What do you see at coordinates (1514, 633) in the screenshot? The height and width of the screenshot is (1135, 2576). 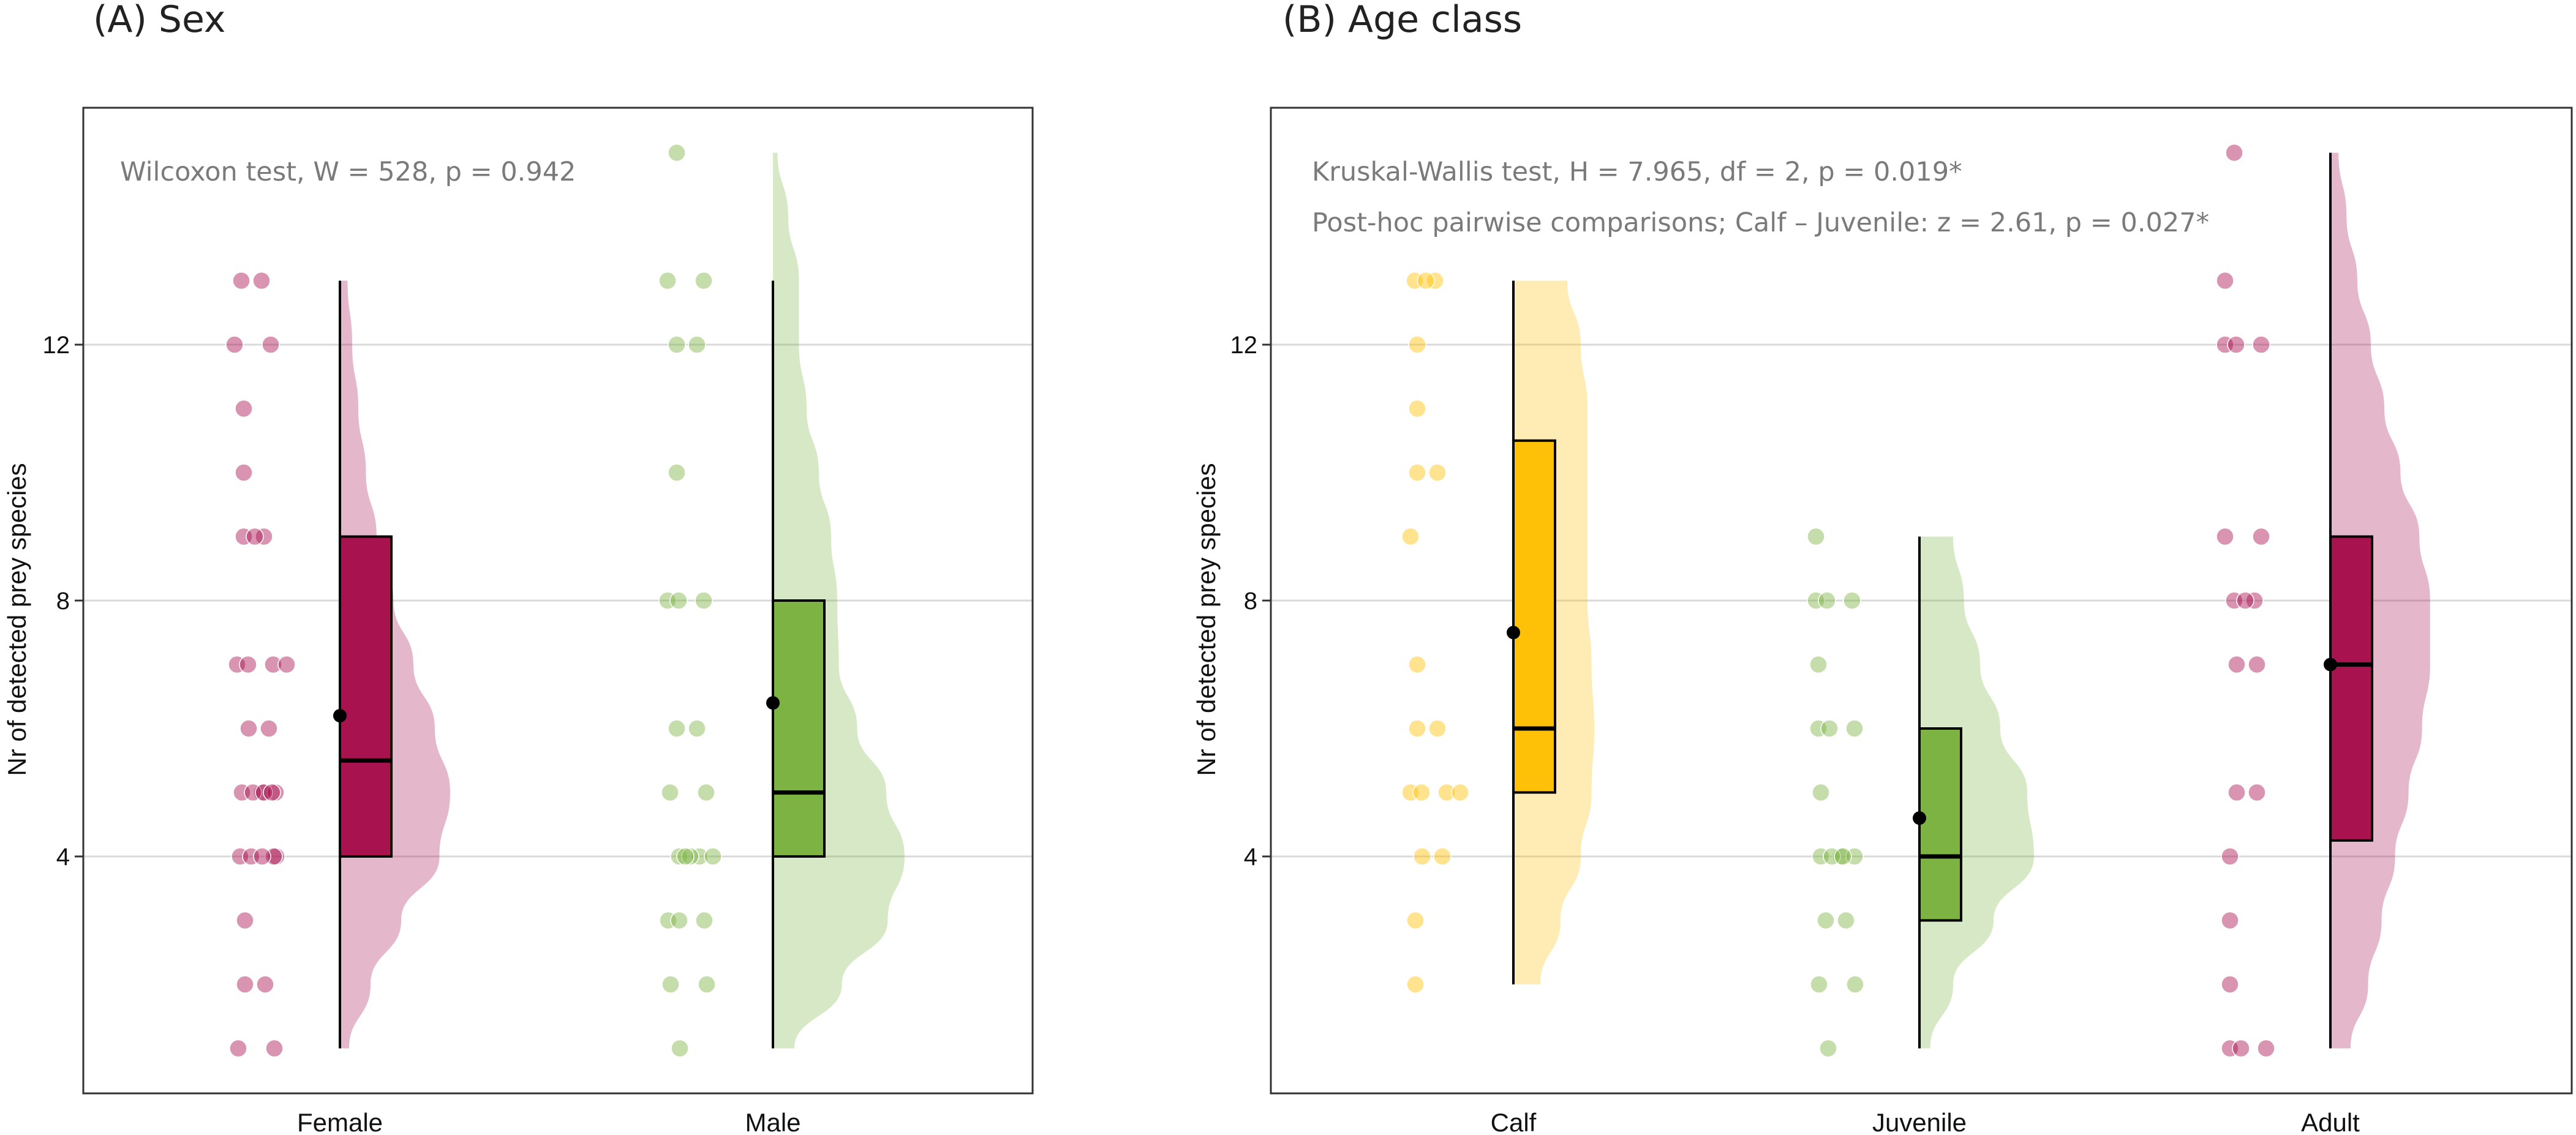 I see `mean-calf` at bounding box center [1514, 633].